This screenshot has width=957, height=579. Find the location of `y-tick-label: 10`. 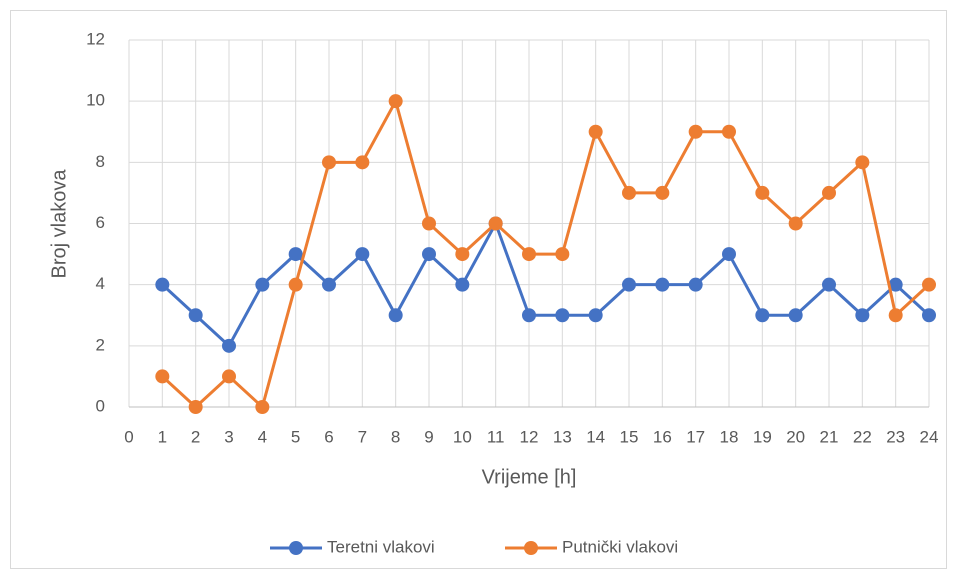

y-tick-label: 10 is located at coordinates (95, 100).